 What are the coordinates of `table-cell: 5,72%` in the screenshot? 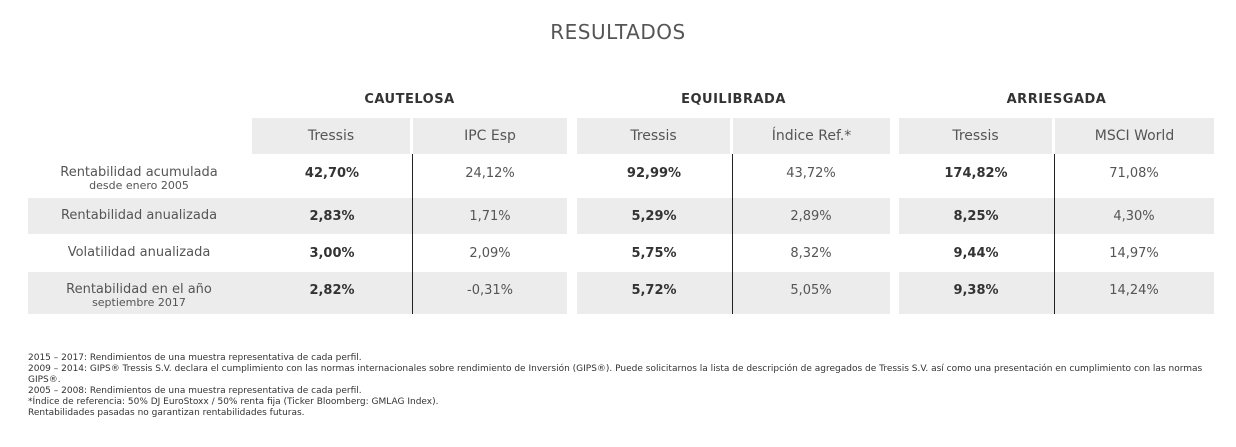 It's located at (654, 290).